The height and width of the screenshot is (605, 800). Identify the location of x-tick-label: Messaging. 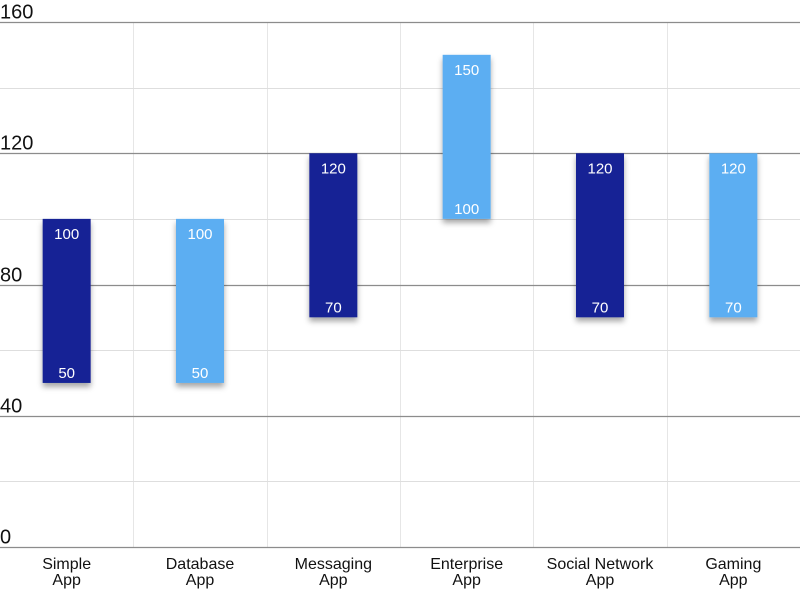
(333, 564).